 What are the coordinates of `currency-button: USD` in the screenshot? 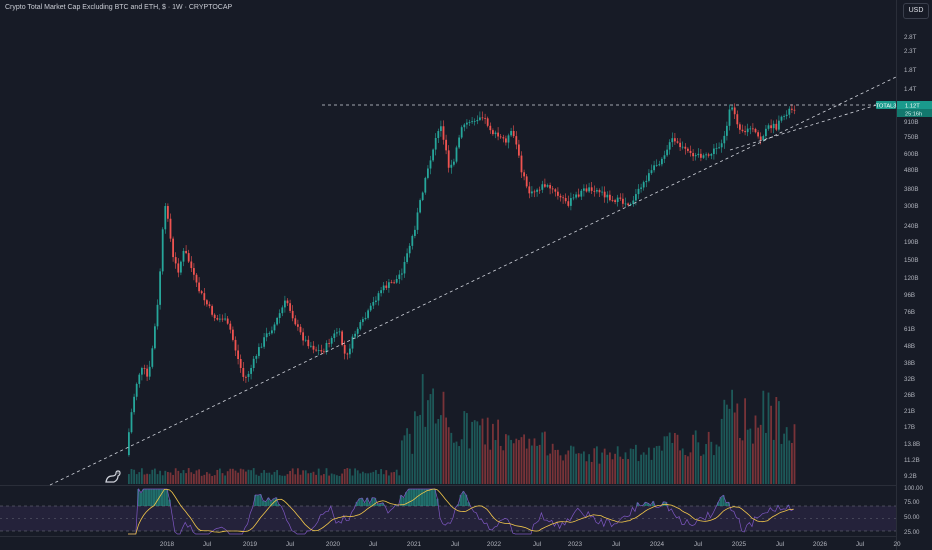 It's located at (916, 11).